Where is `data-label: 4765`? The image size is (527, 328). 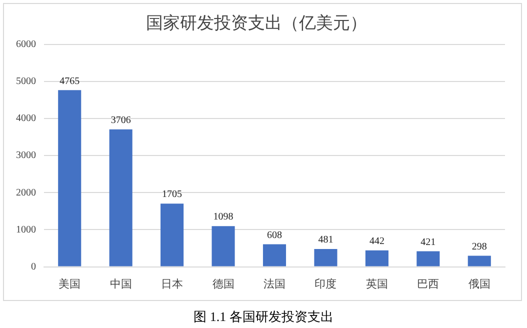 data-label: 4765 is located at coordinates (70, 81).